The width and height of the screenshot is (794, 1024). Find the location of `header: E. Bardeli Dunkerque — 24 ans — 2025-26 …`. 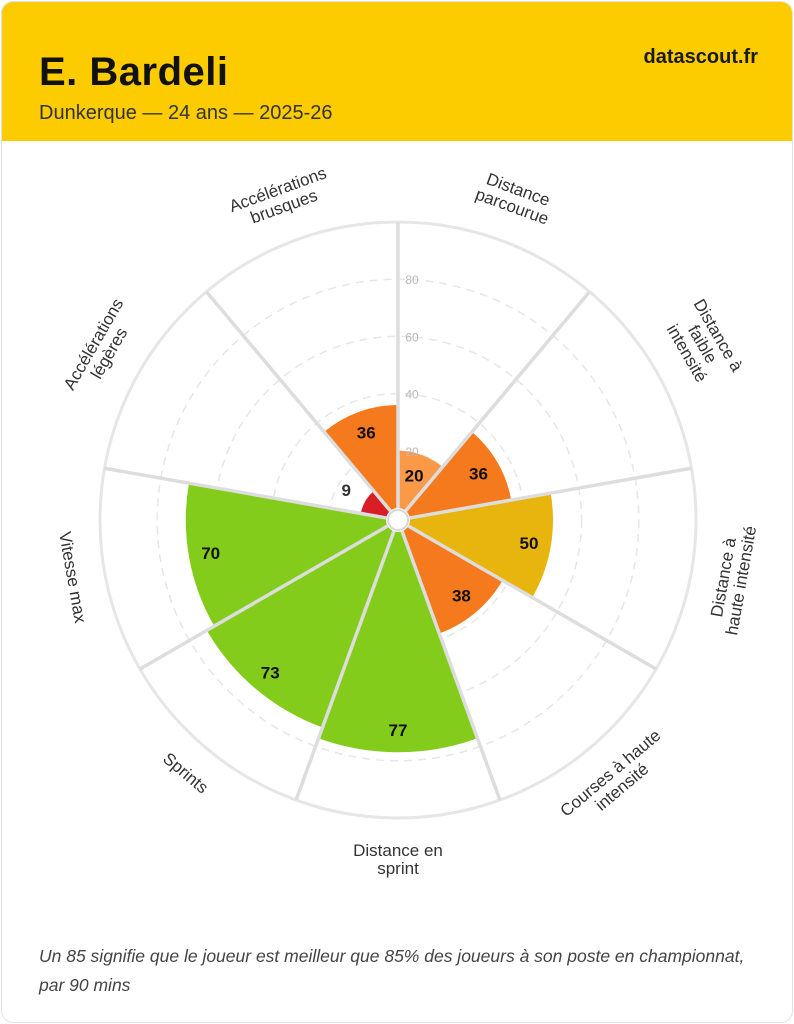

header: E. Bardeli Dunkerque — 24 ans — 2025-26 … is located at coordinates (397, 71).